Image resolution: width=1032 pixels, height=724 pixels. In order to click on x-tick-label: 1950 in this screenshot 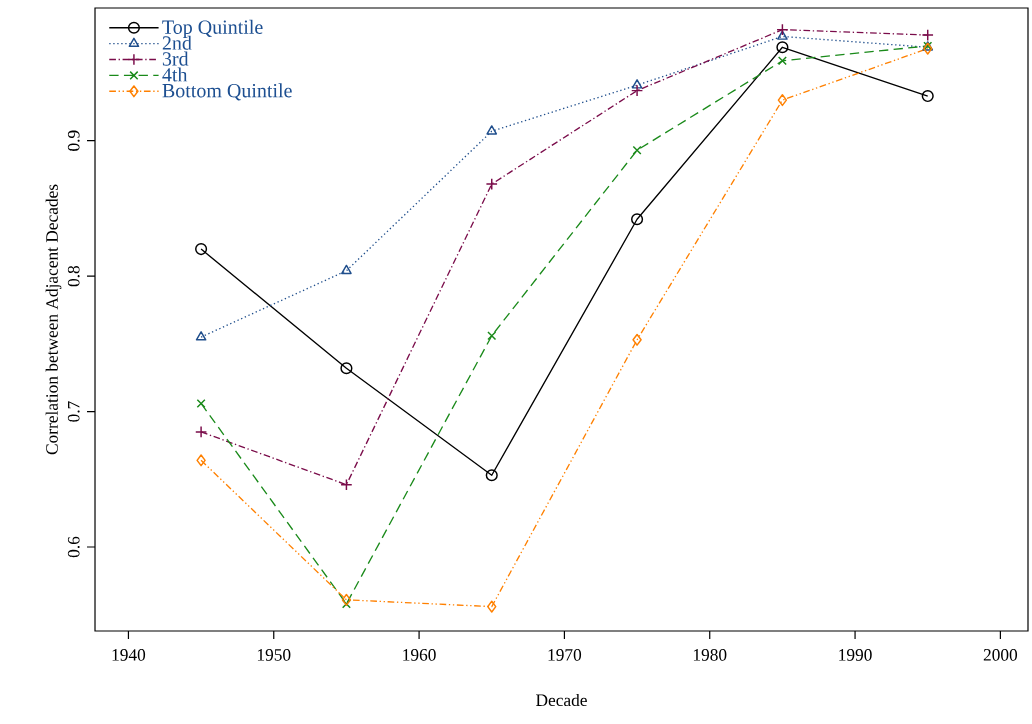, I will do `click(274, 655)`.